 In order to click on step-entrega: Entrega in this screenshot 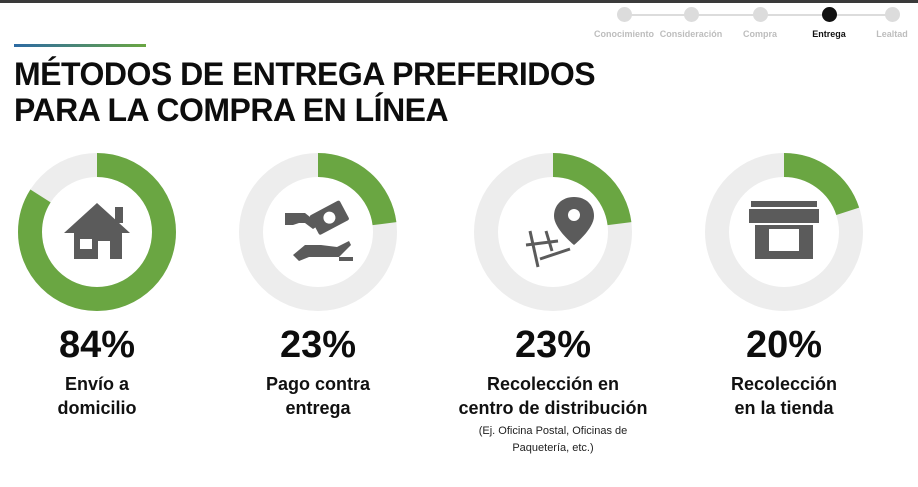, I will do `click(829, 22)`.